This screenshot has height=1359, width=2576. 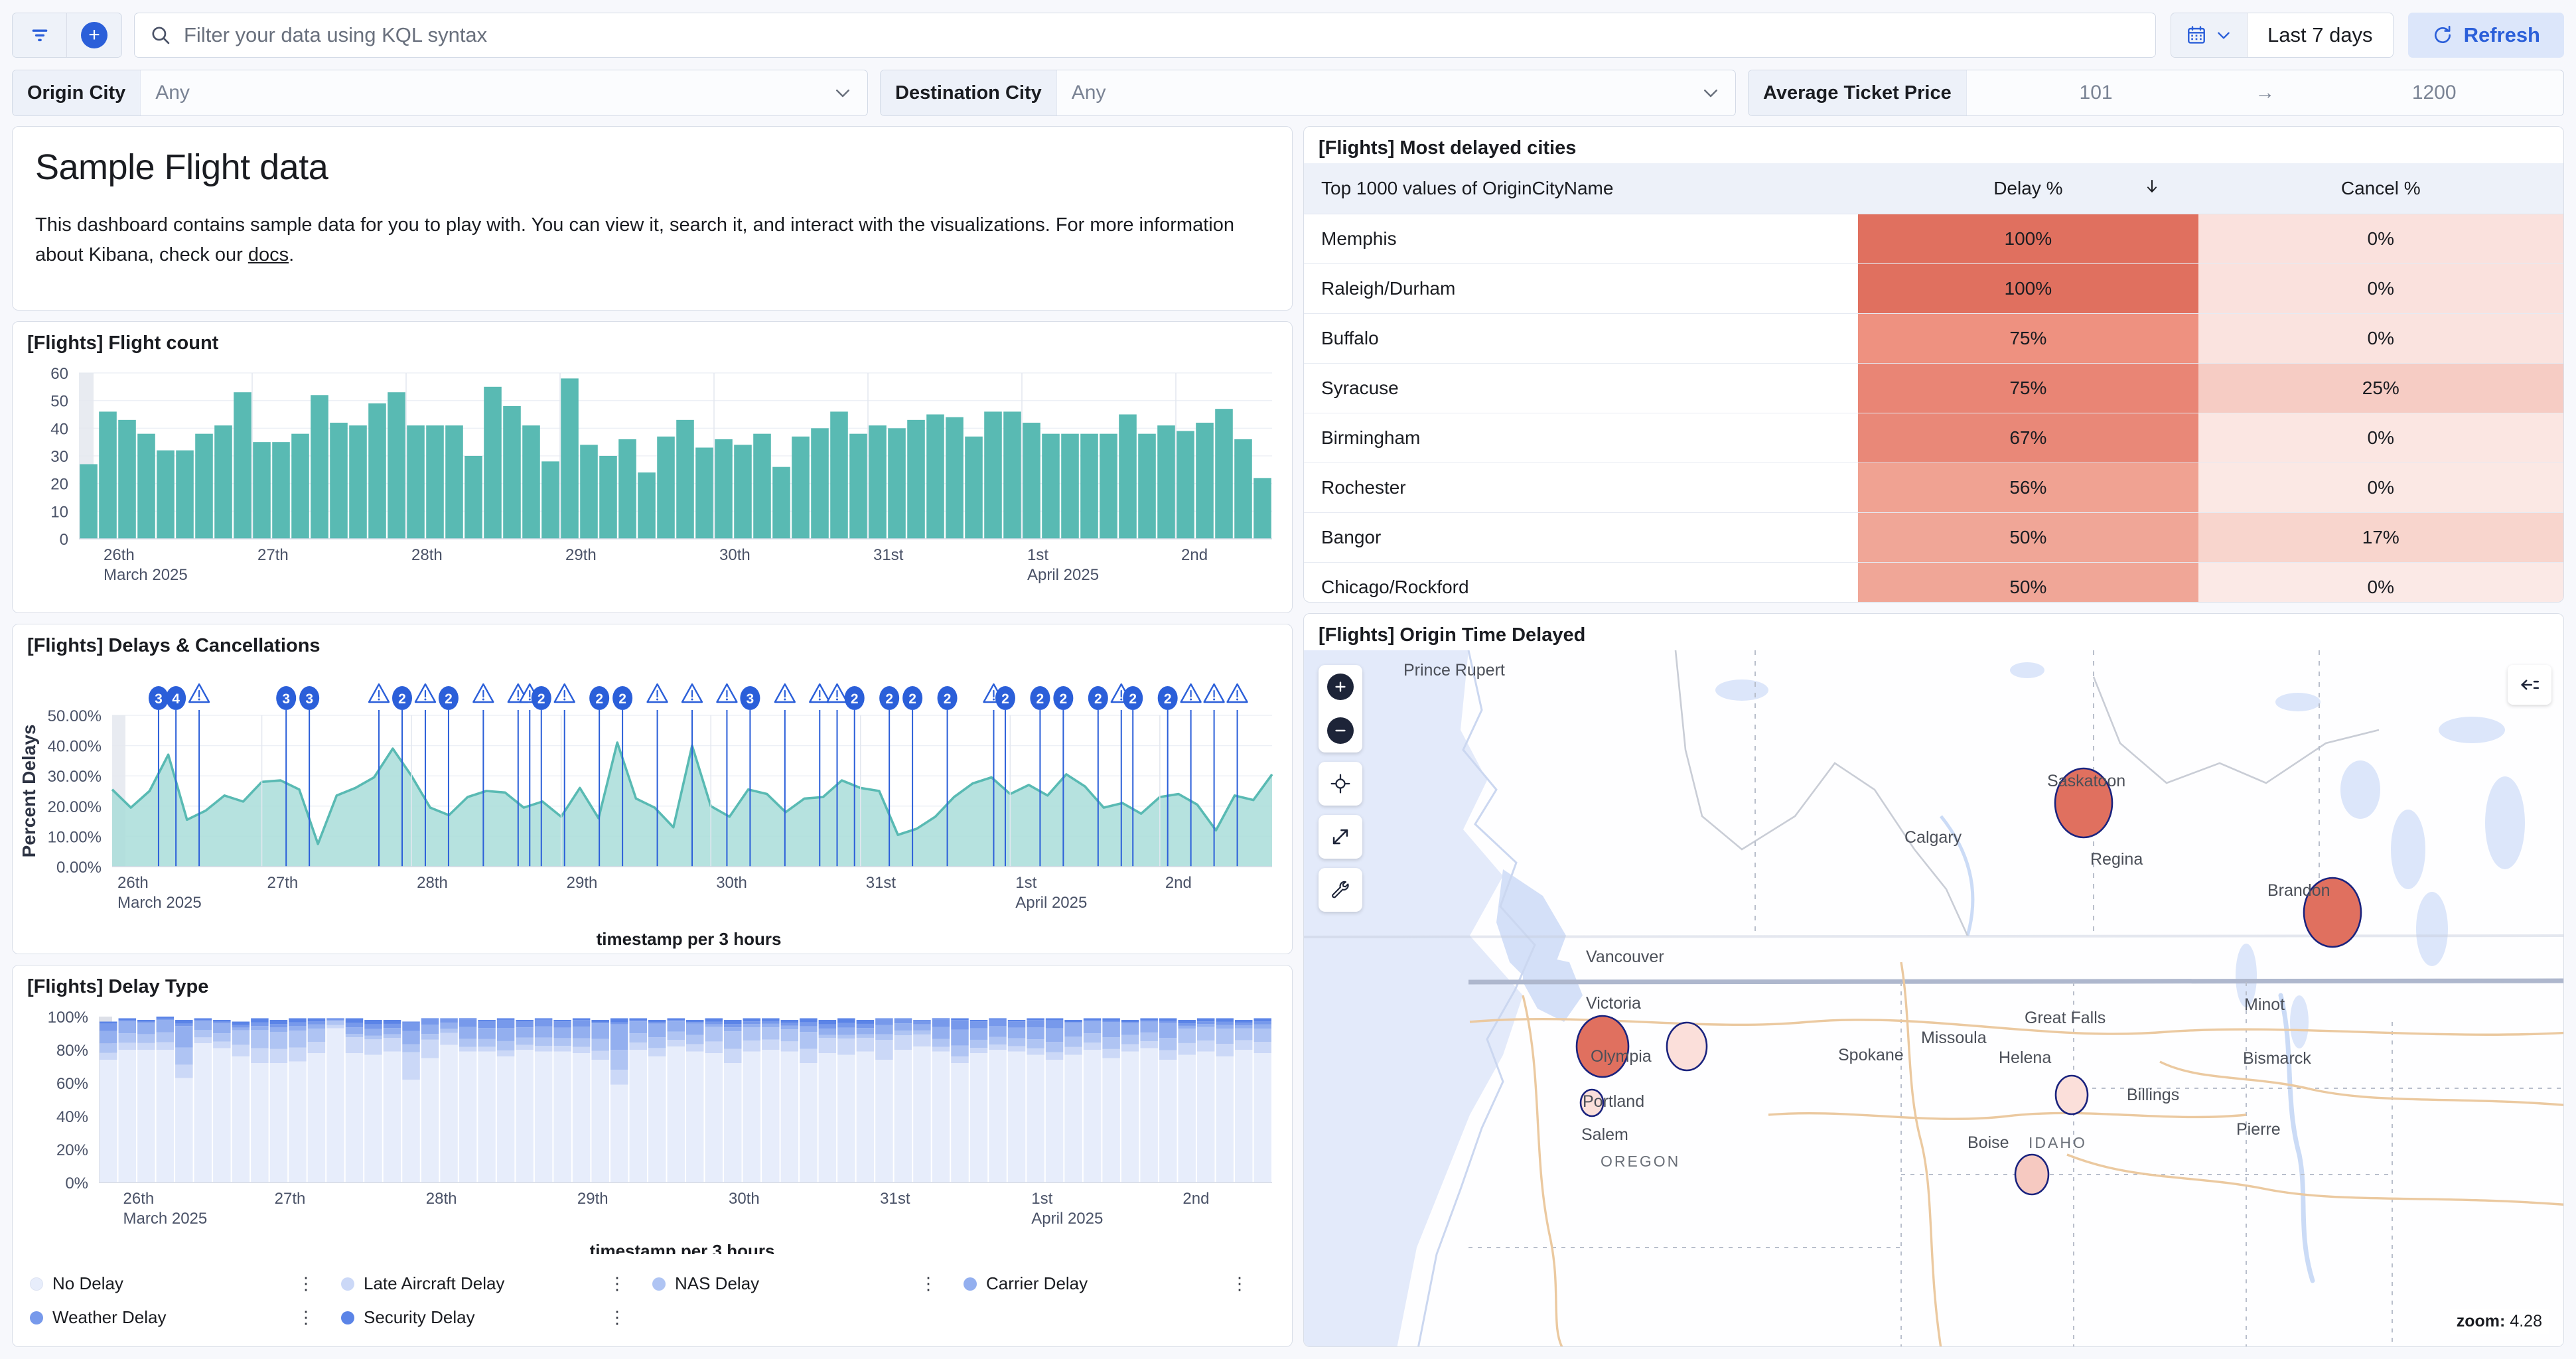 What do you see at coordinates (2434, 93) in the screenshot?
I see `price-max-input: 1200` at bounding box center [2434, 93].